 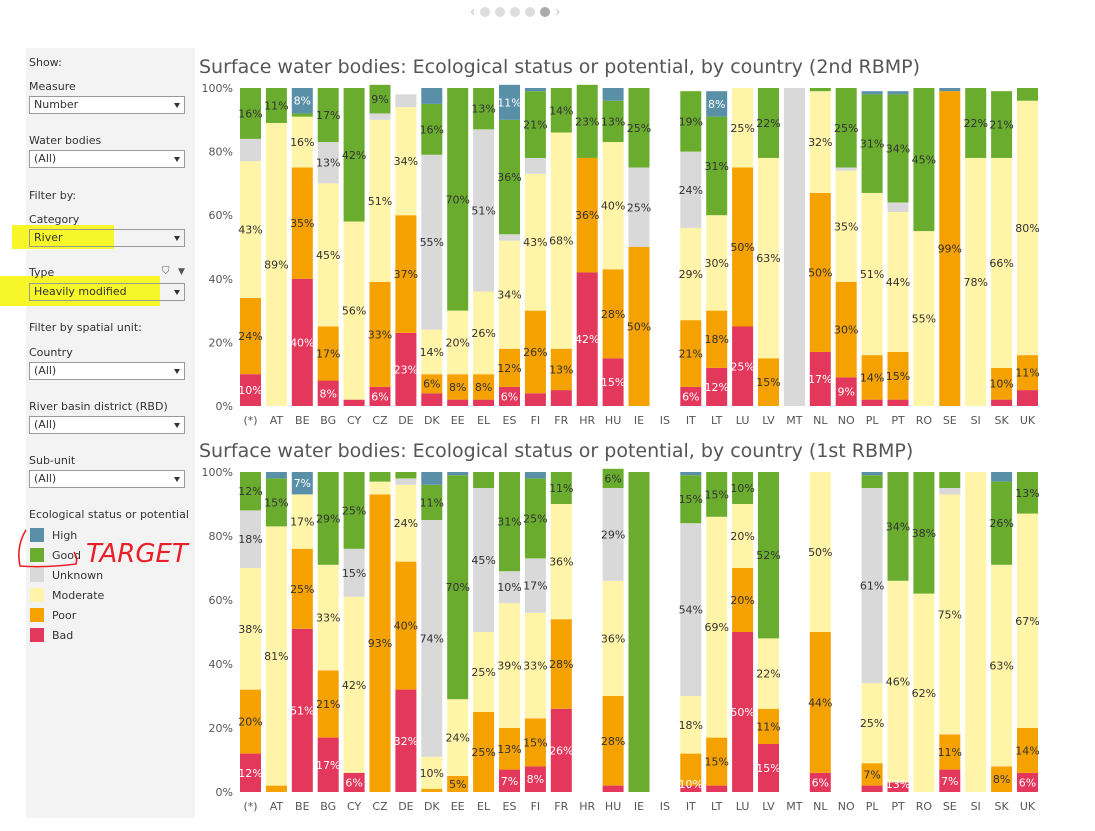 I want to click on data-label: 23%, so click(x=587, y=121).